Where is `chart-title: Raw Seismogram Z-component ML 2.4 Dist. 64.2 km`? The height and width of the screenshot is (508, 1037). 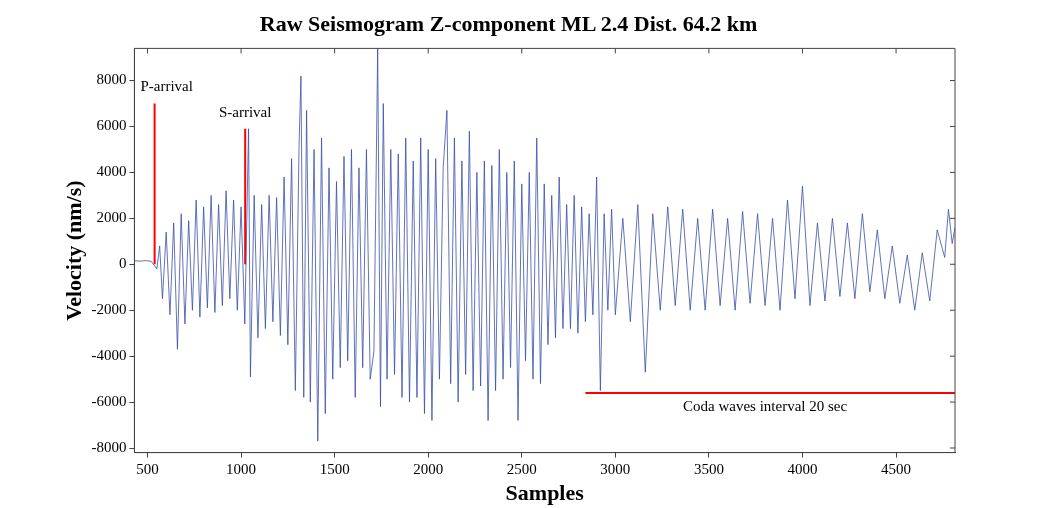 chart-title: Raw Seismogram Z-component ML 2.4 Dist. 64.2 km is located at coordinates (508, 23).